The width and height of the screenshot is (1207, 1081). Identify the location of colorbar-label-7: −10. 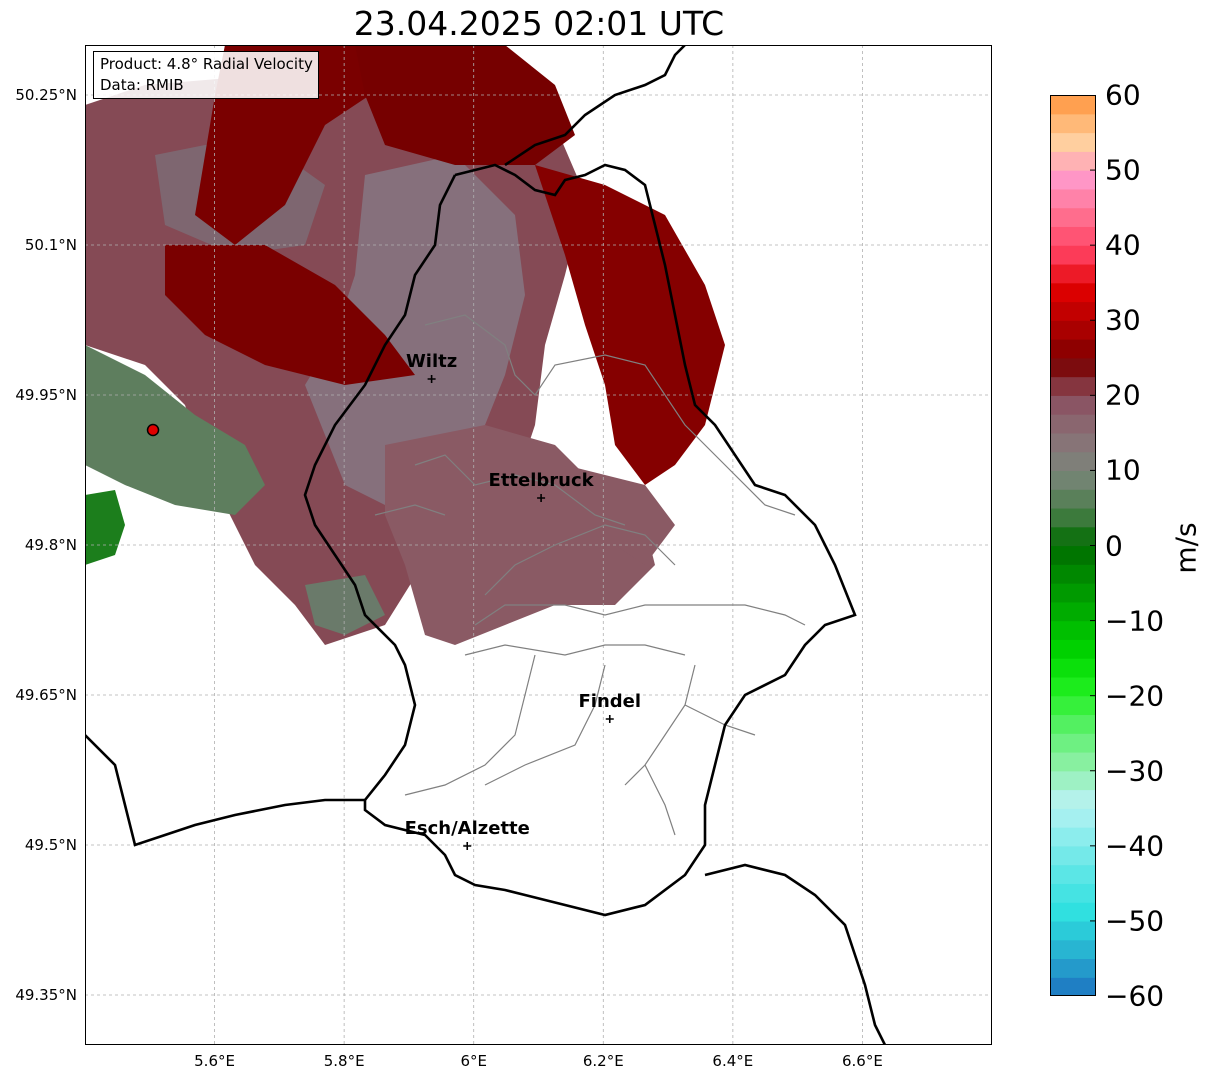
(1135, 621).